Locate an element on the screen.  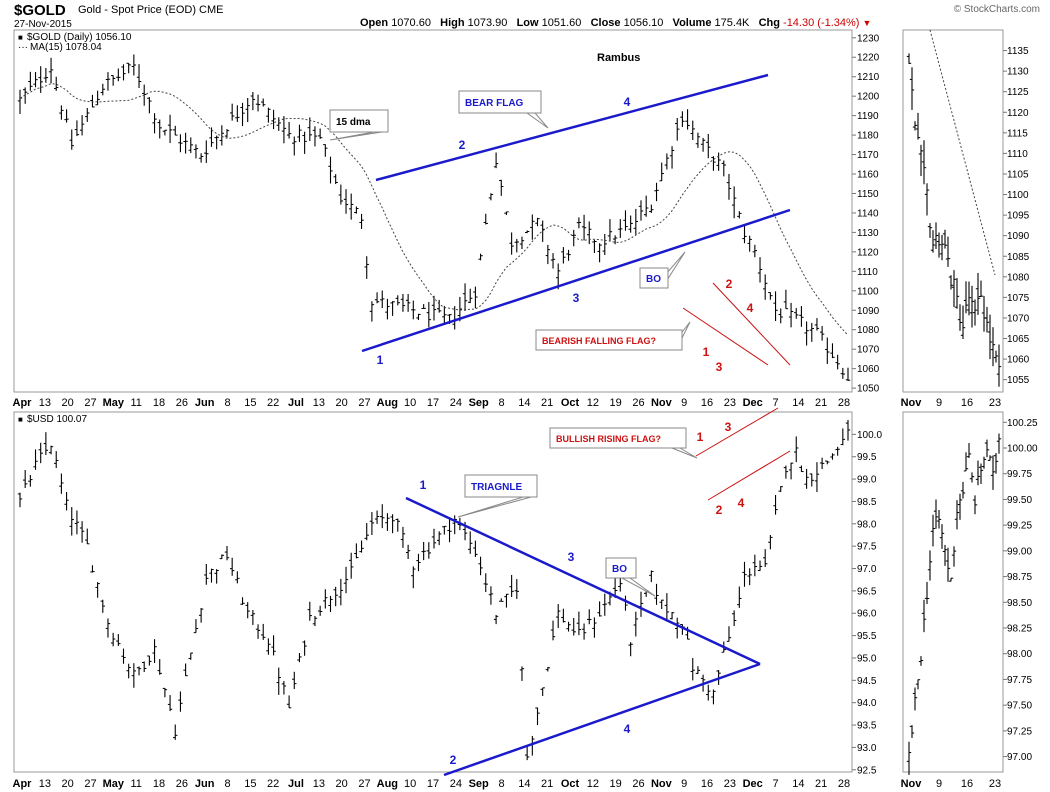
gold-flag-3: 3 is located at coordinates (719, 367).